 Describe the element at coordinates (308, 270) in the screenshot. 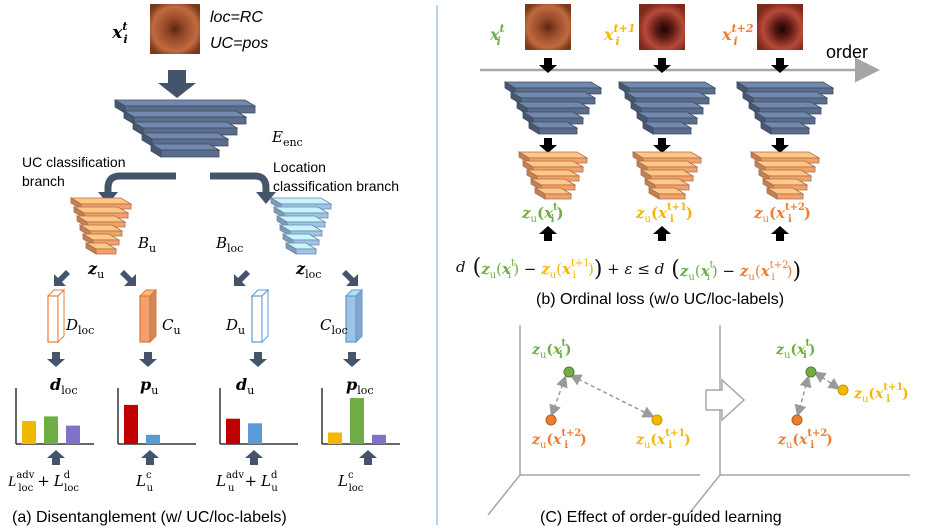

I see `zloc-label: zloc` at that location.